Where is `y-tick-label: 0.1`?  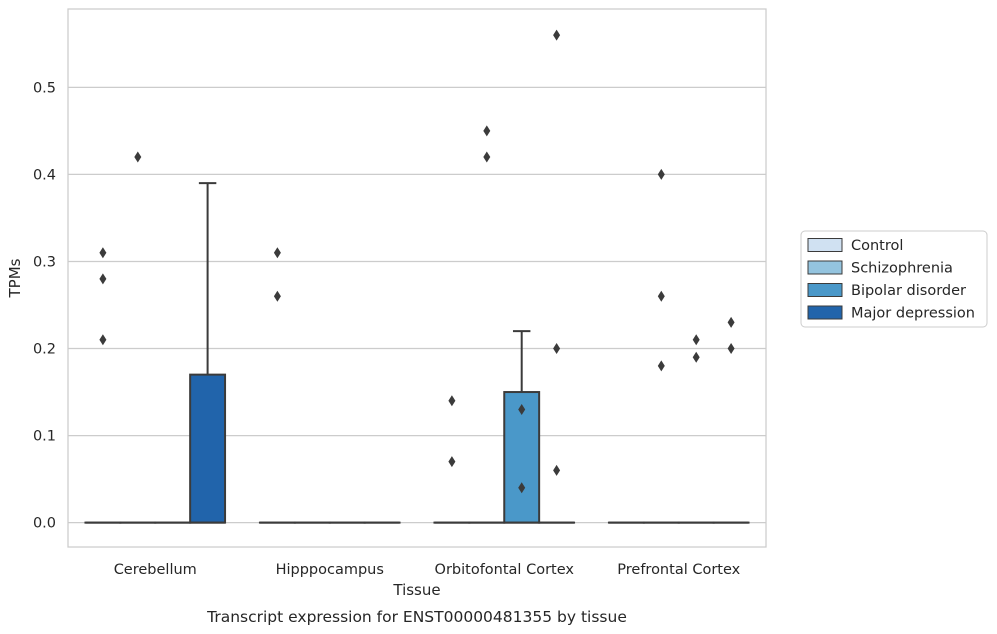 y-tick-label: 0.1 is located at coordinates (44, 437).